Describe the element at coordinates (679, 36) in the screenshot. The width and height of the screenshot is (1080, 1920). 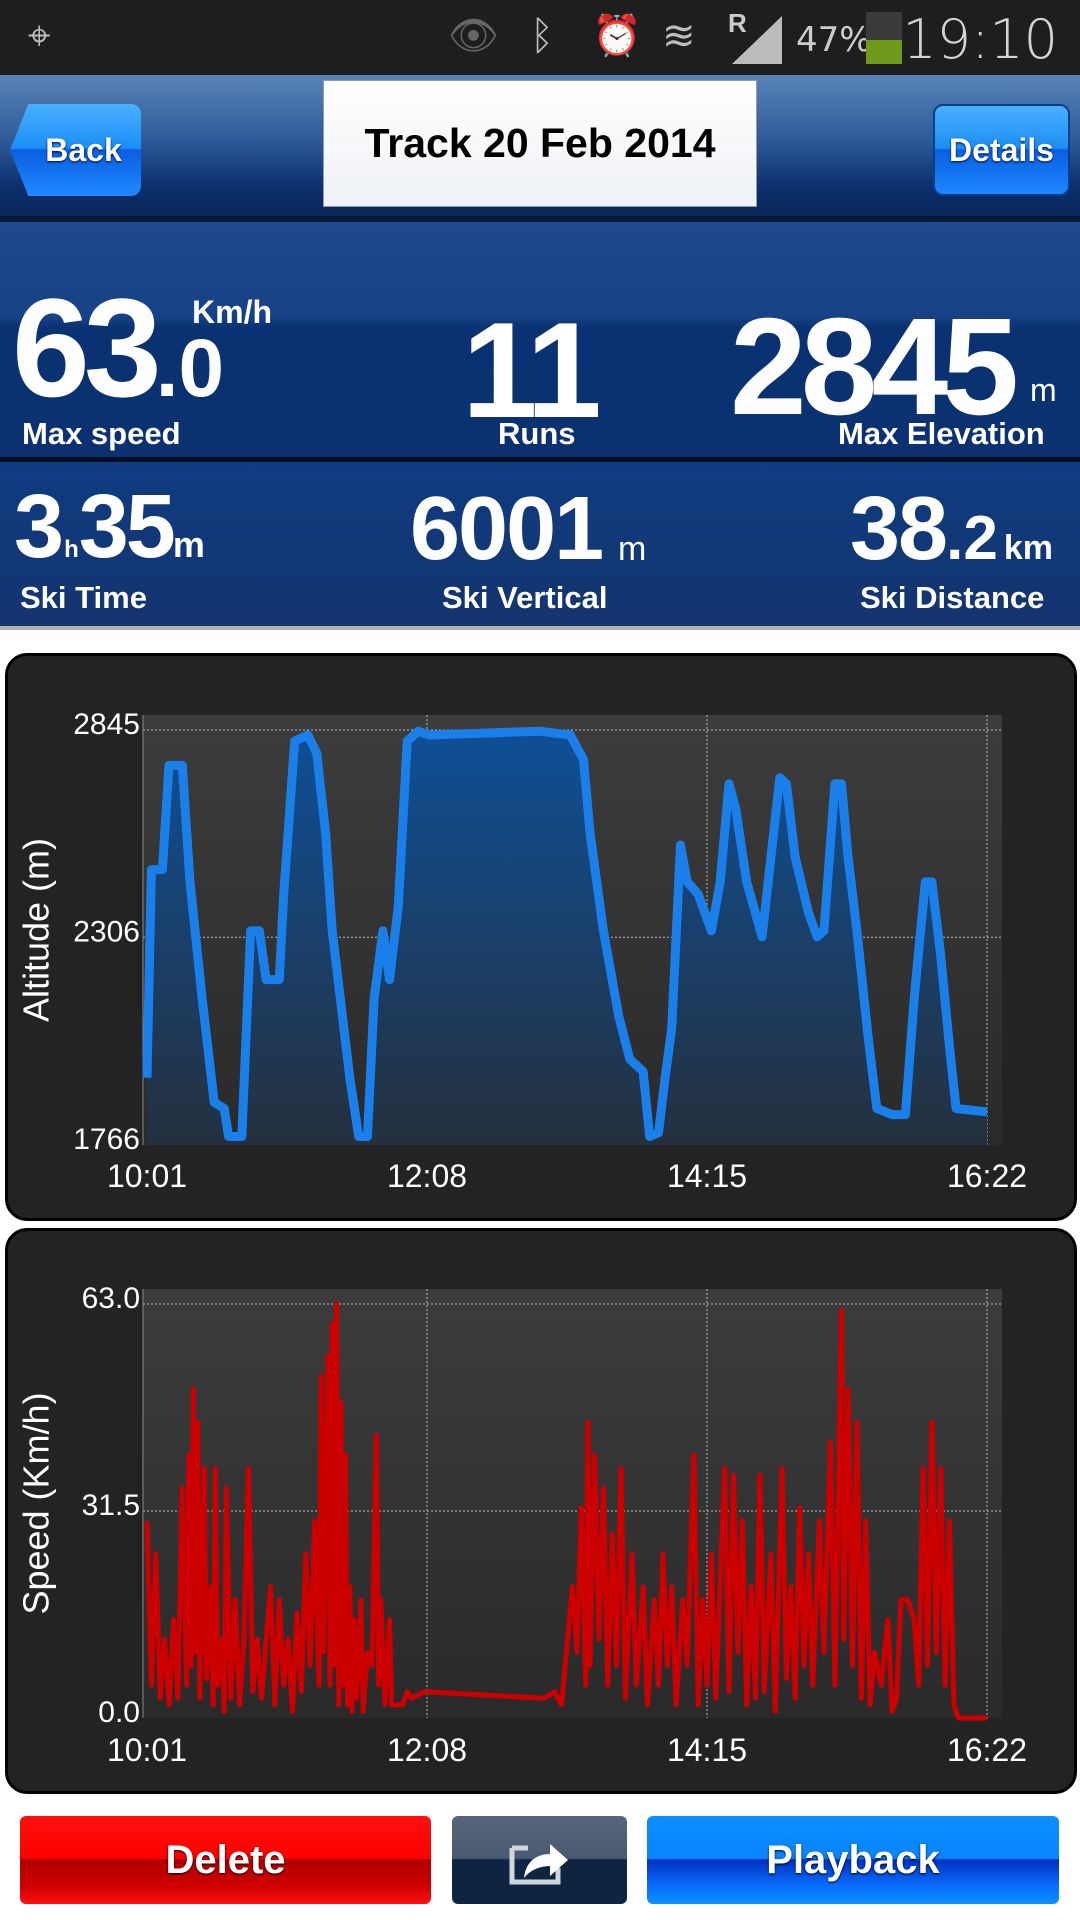
I see `wifi-icon: ≋` at that location.